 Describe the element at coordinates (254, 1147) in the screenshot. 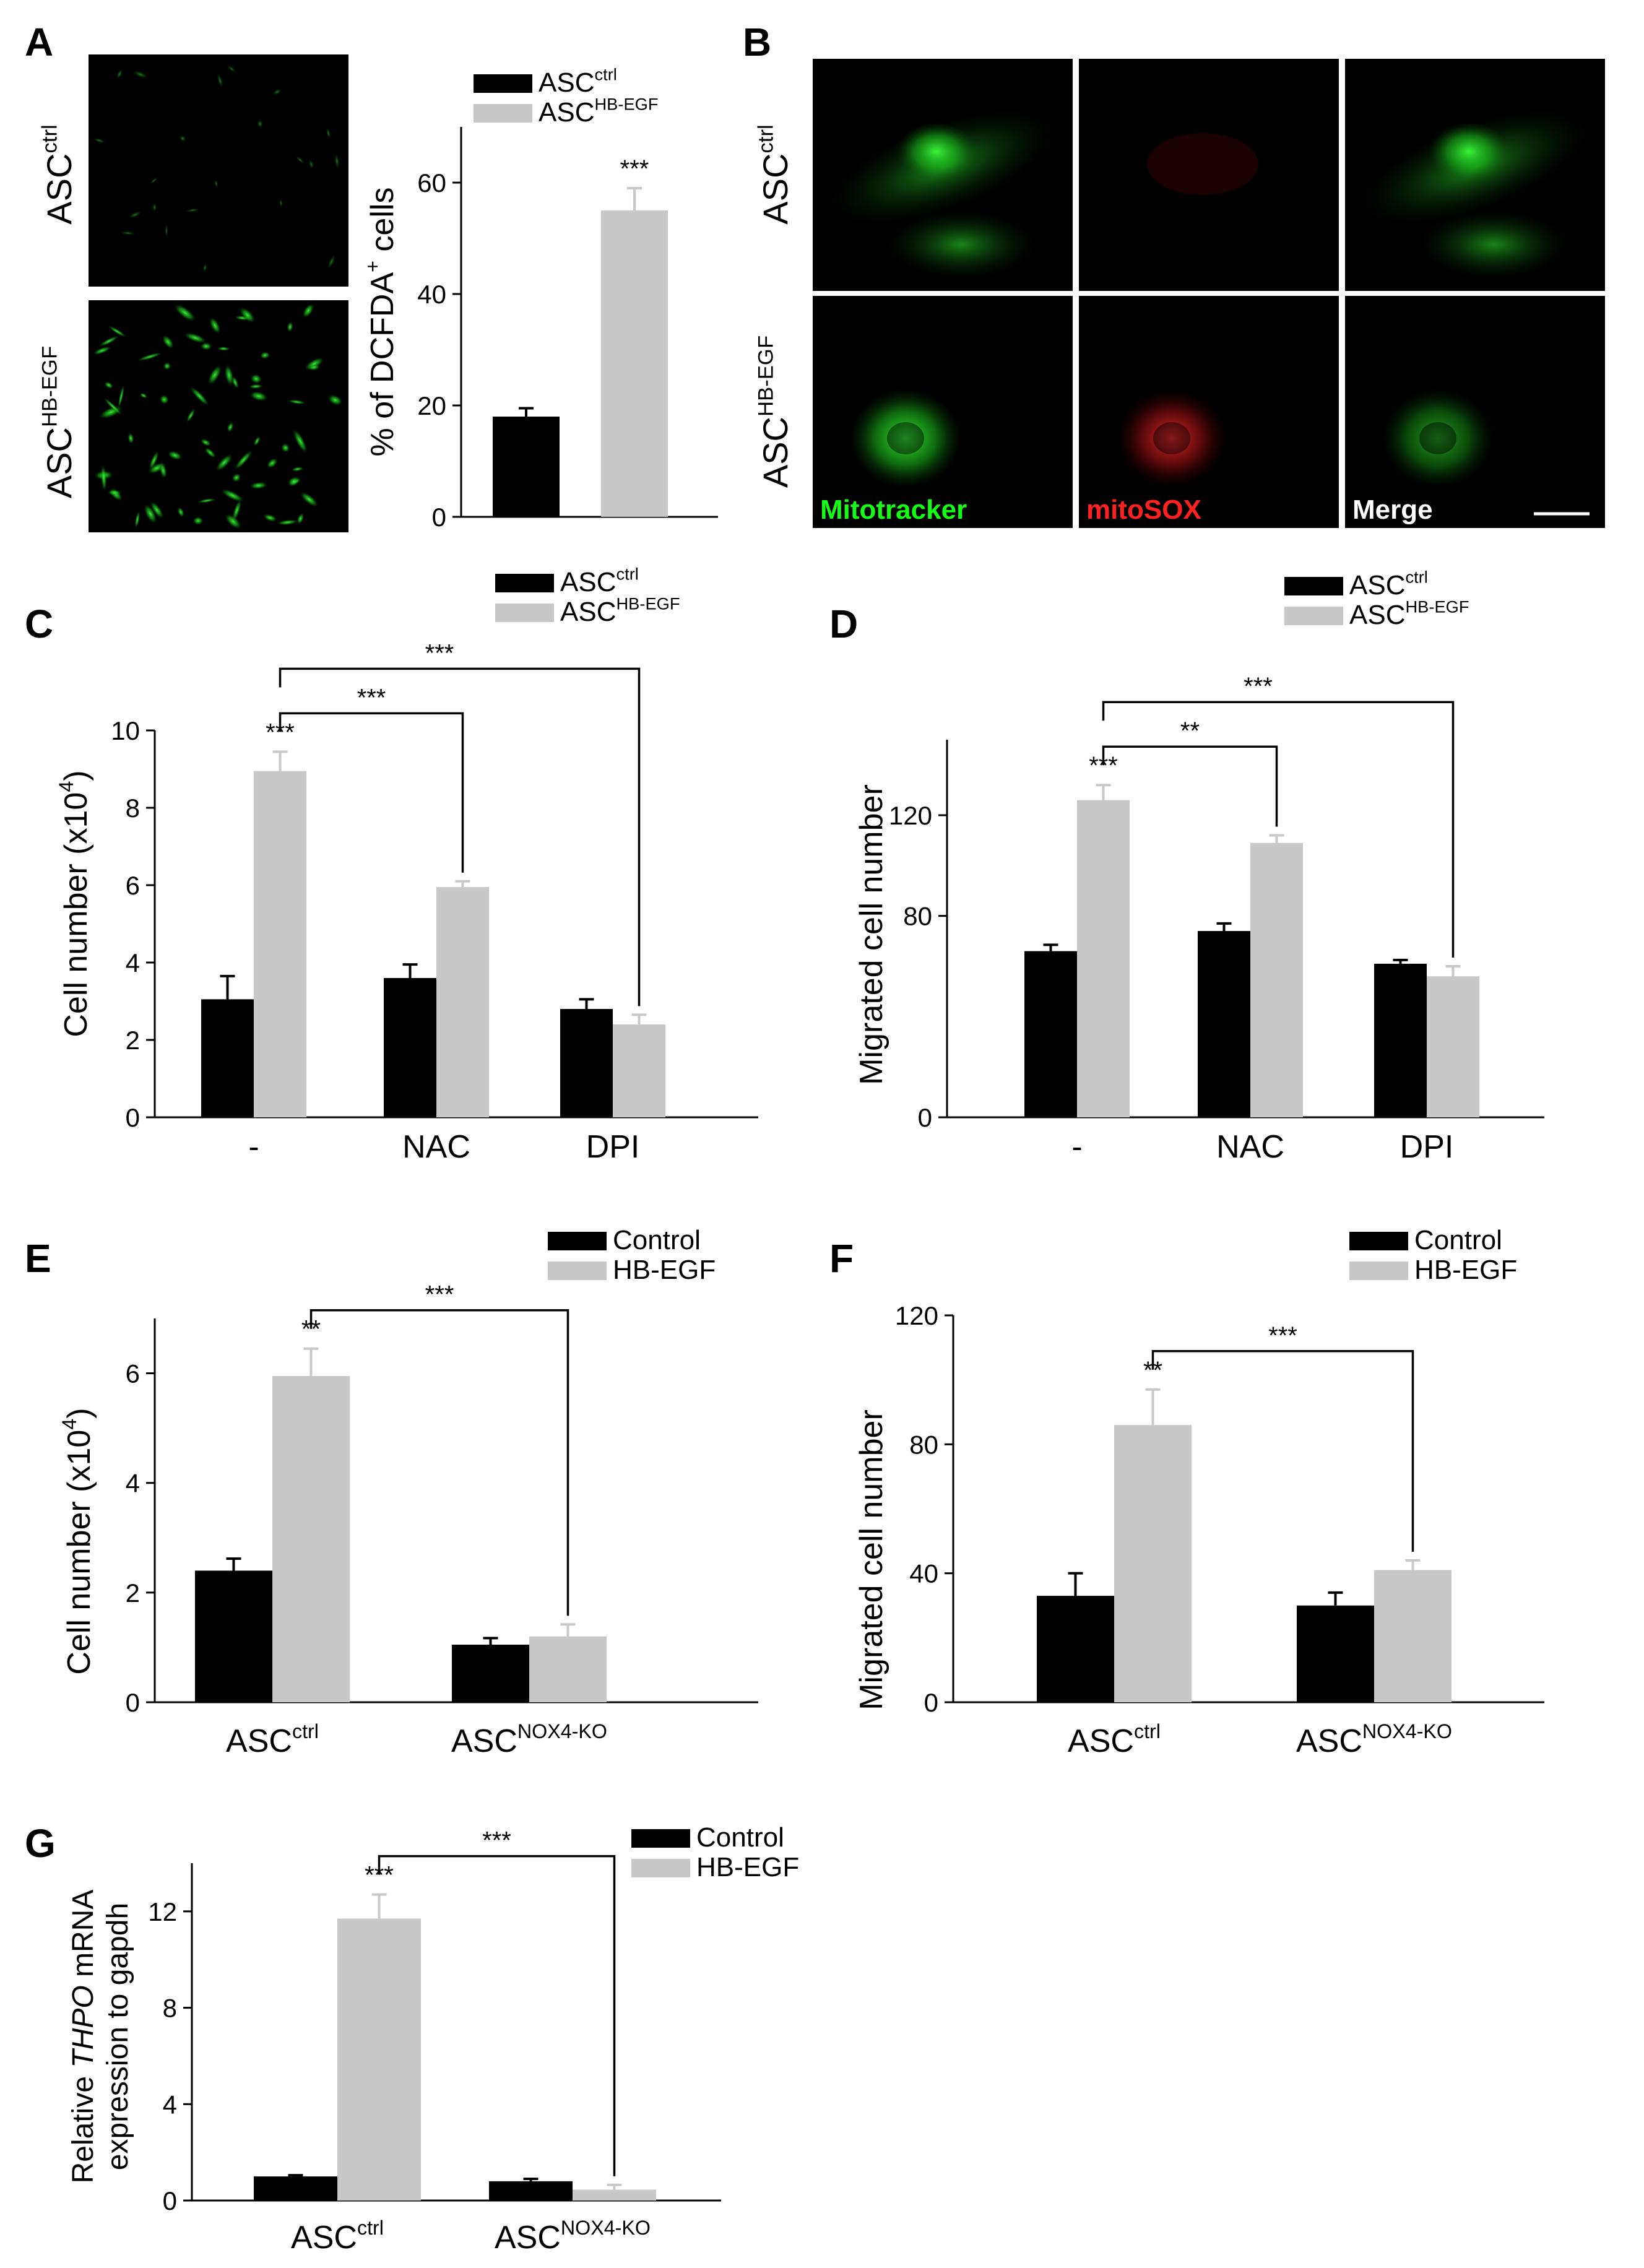

I see `chart-c-category-label: -` at that location.